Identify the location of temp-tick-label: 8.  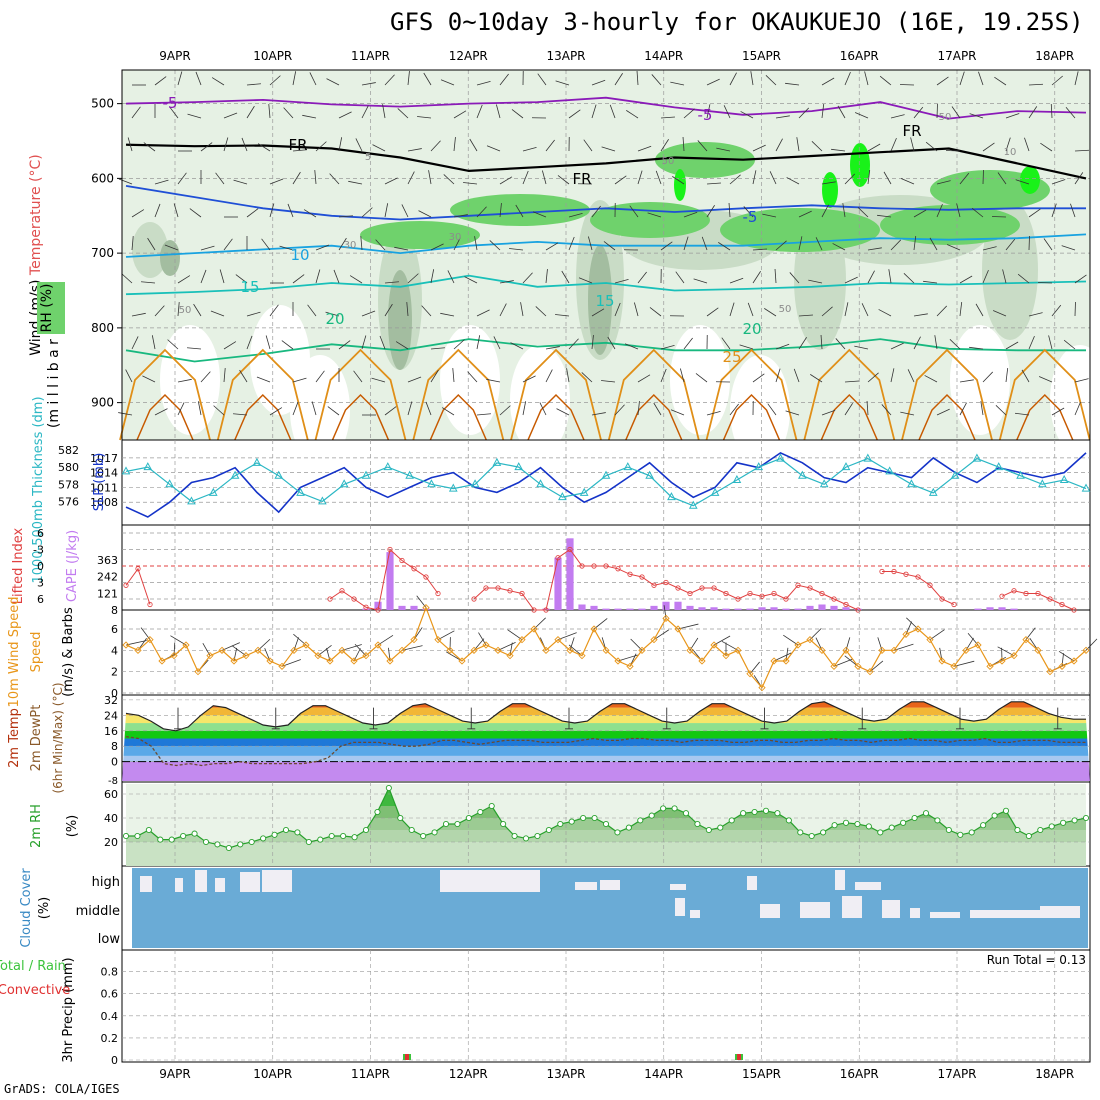
(114, 746).